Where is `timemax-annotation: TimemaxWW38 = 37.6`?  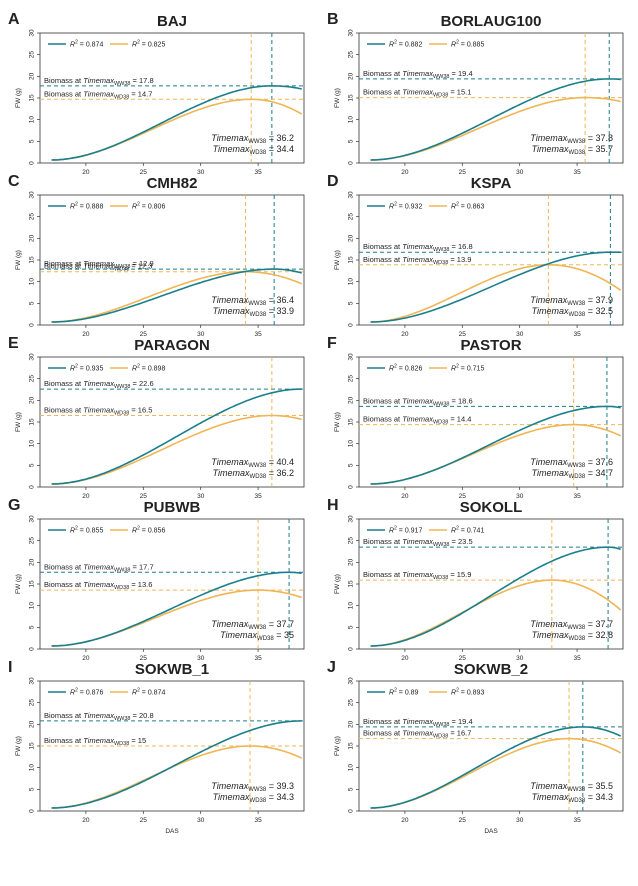 timemax-annotation: TimemaxWW38 = 37.6 is located at coordinates (571, 463).